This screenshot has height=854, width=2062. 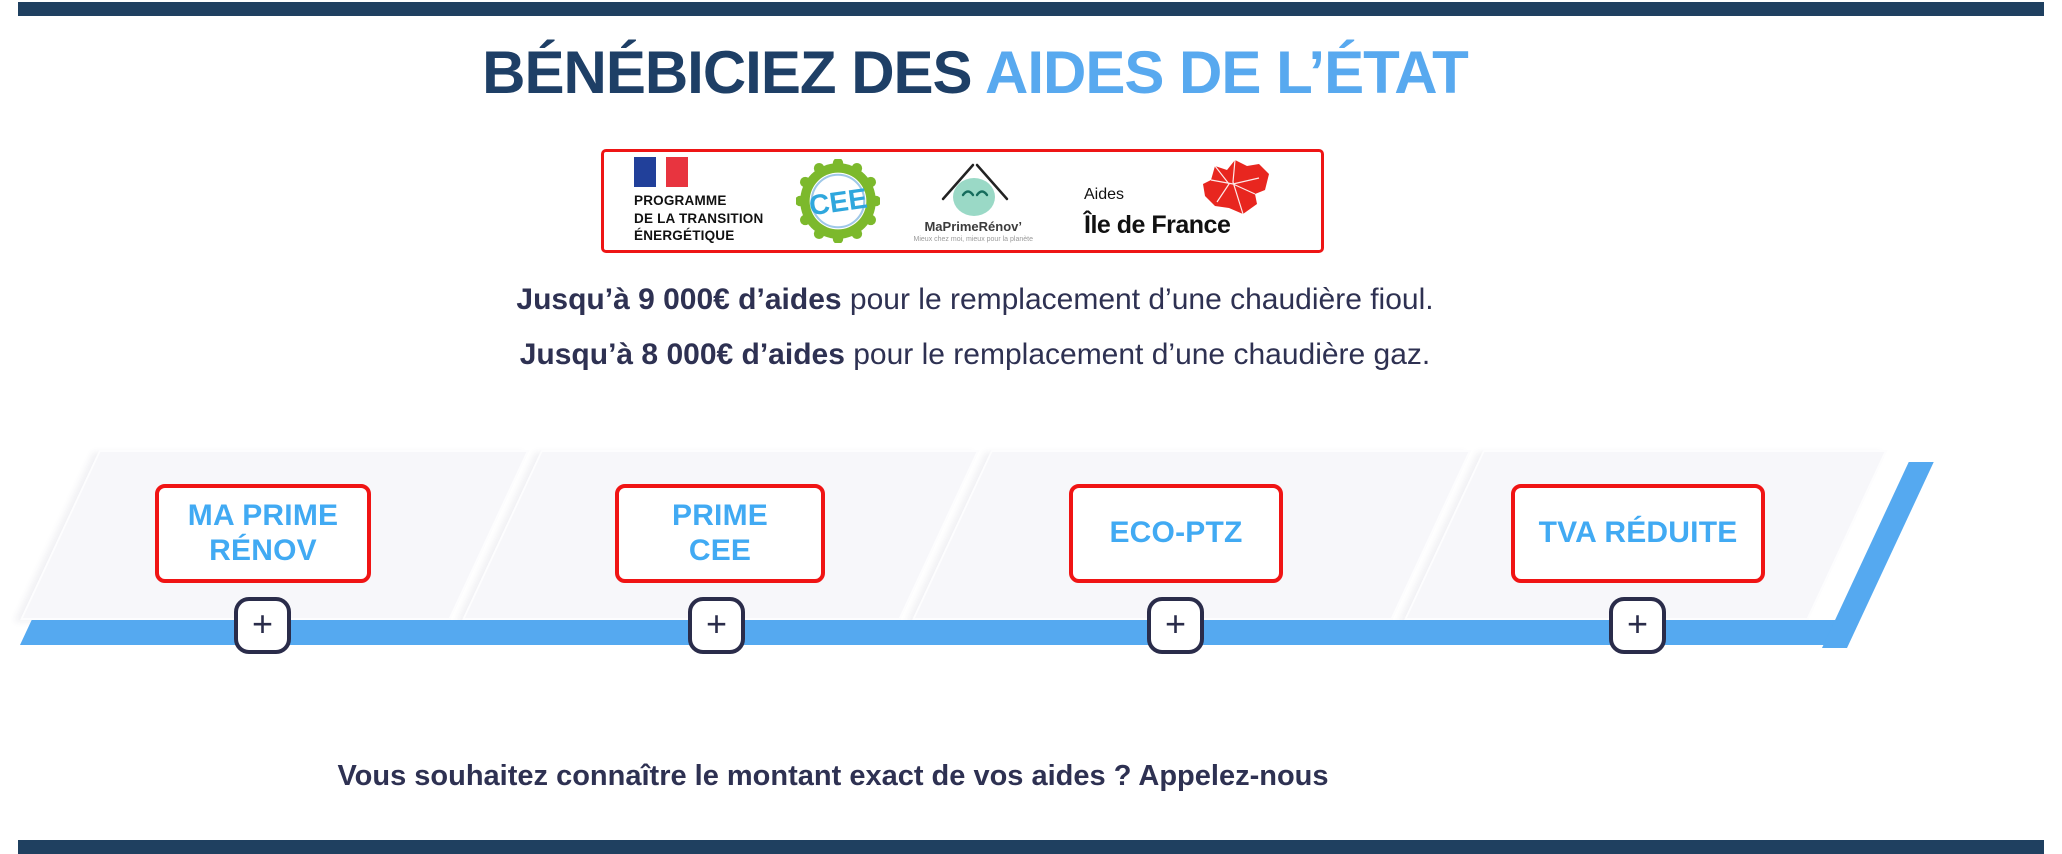 I want to click on bottom-divider-bar, so click(x=1031, y=847).